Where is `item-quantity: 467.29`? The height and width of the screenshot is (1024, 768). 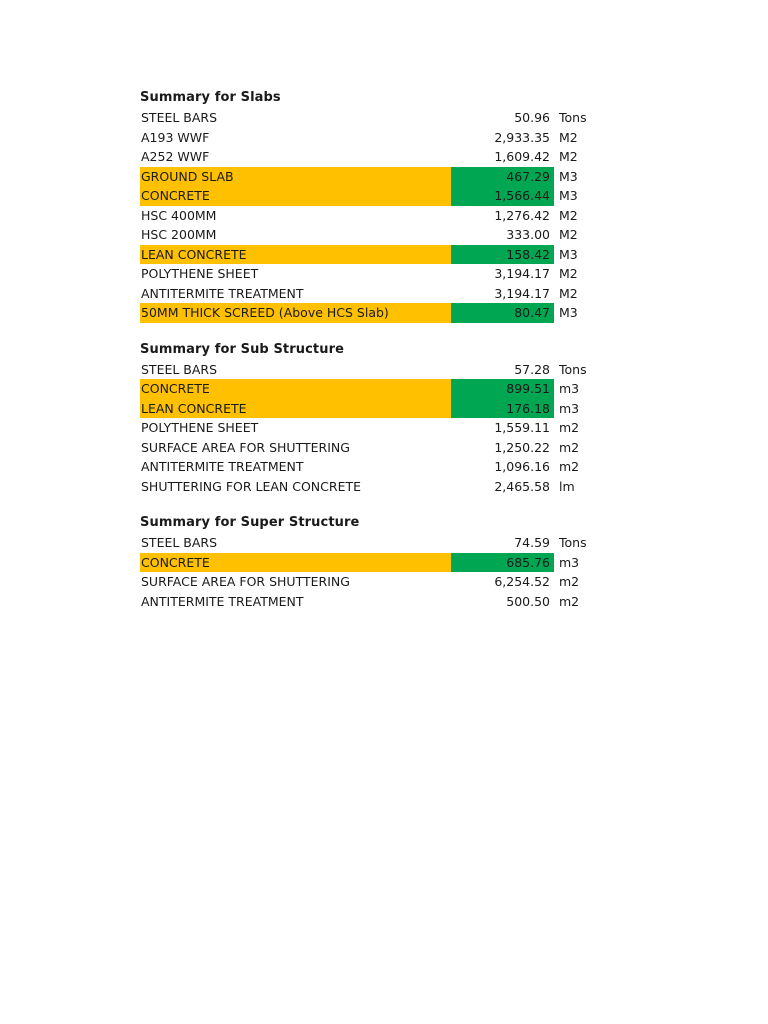
item-quantity: 467.29 is located at coordinates (502, 176).